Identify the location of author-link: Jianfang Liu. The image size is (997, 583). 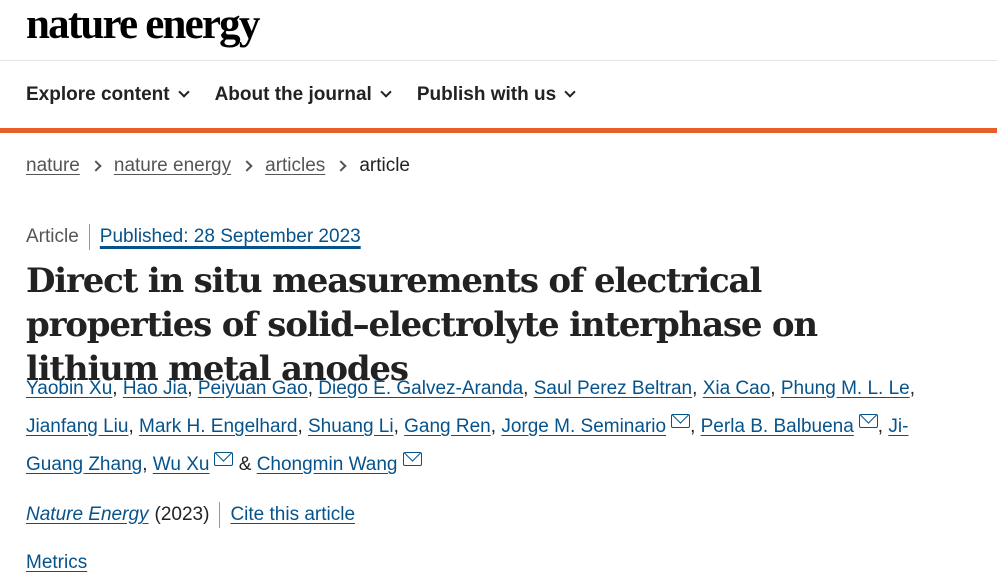
(77, 426).